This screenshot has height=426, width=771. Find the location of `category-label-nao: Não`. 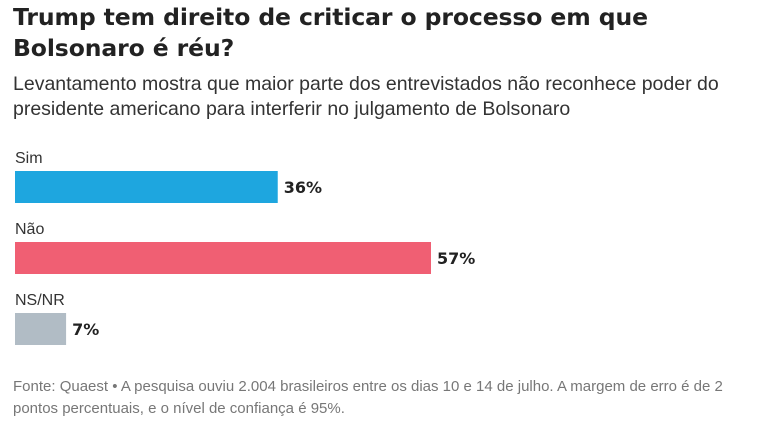

category-label-nao: Não is located at coordinates (29, 229).